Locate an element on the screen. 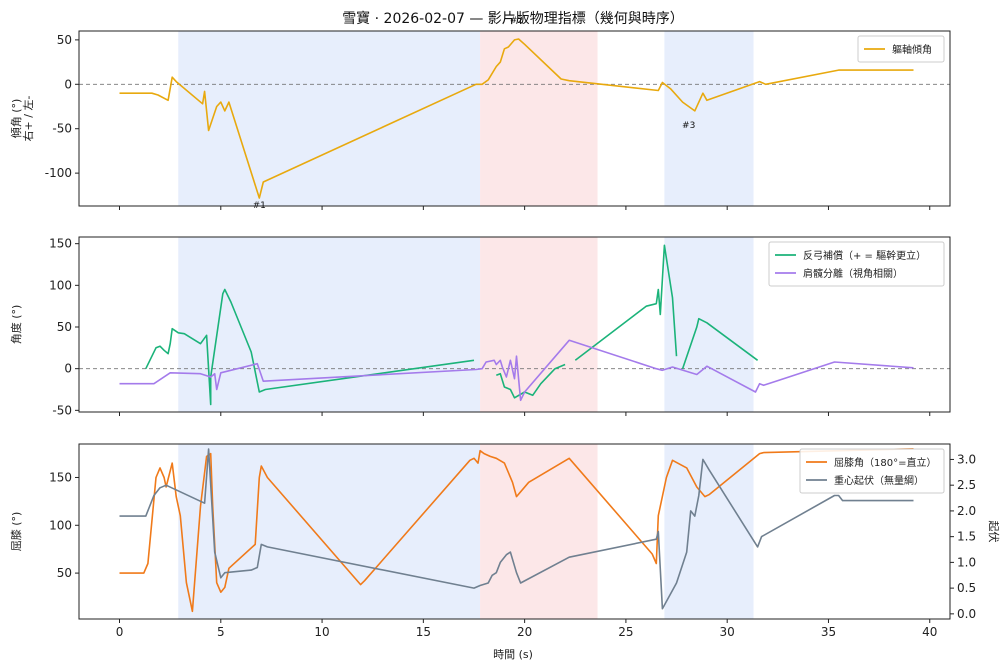 The height and width of the screenshot is (668, 1004). legend-entry: 屈膝角（180°=直立） is located at coordinates (885, 462).